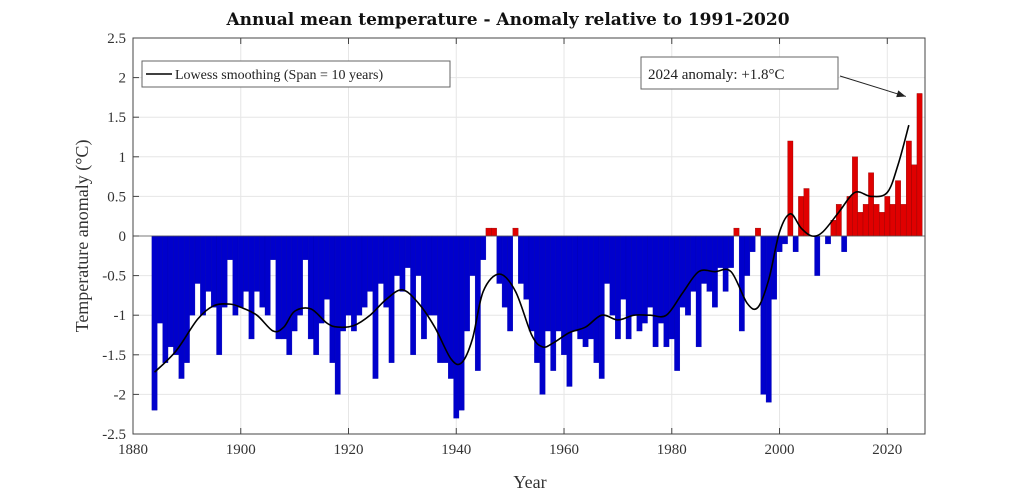 The image size is (1024, 494). What do you see at coordinates (887, 216) in the screenshot?
I see `bar-2020` at bounding box center [887, 216].